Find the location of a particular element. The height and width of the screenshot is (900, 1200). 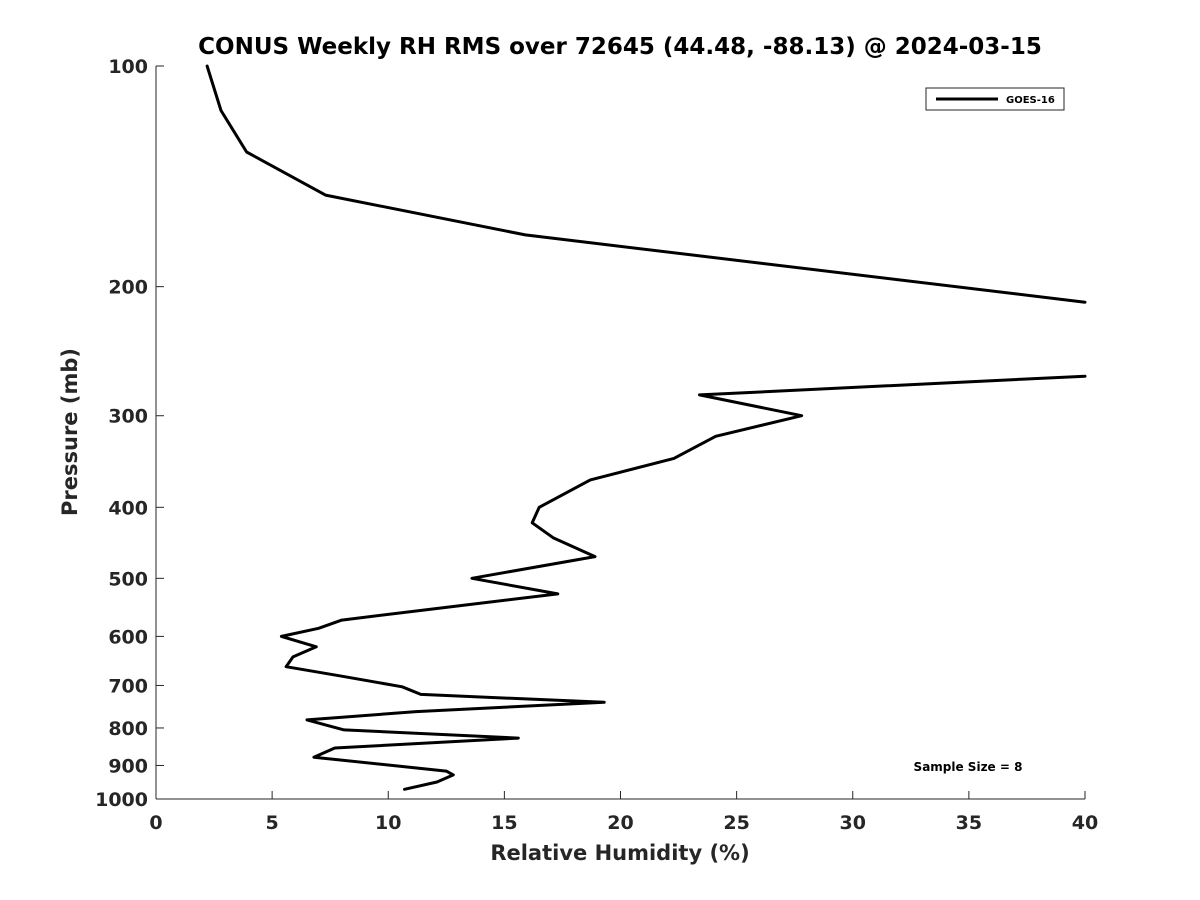

x-tick-label: 15 is located at coordinates (504, 823).